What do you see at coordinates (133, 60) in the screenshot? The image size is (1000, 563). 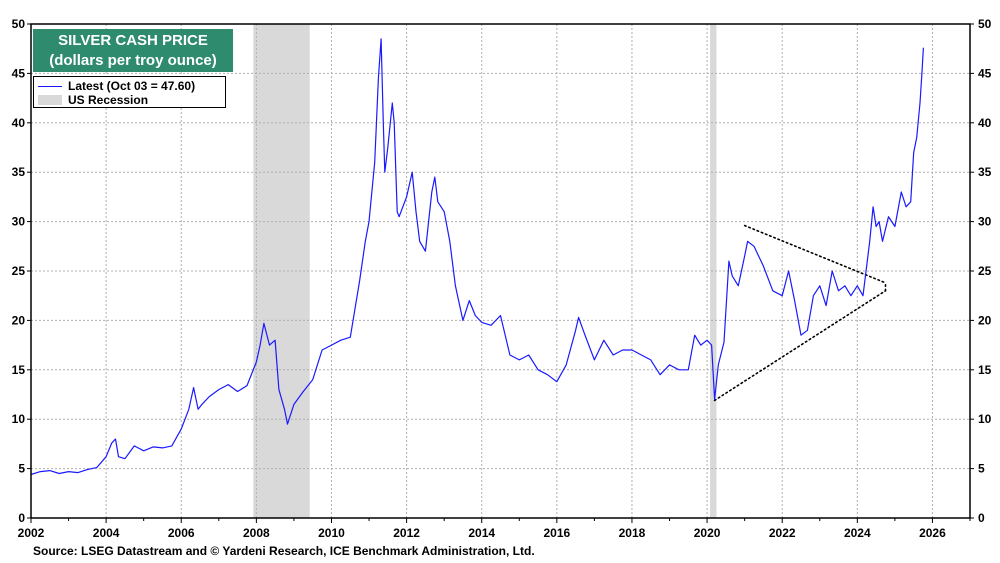 I see `chart-subtitle: (dollars per troy ounce)` at bounding box center [133, 60].